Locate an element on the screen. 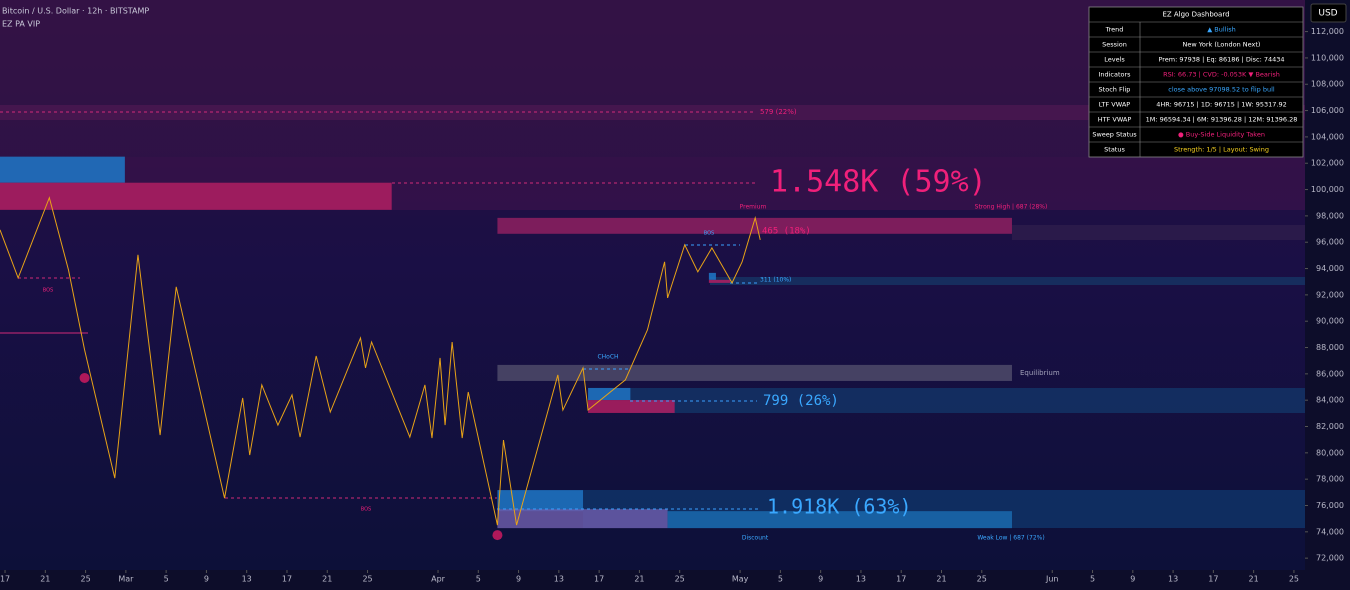  y-tick-label: 74,000 is located at coordinates (1330, 531).